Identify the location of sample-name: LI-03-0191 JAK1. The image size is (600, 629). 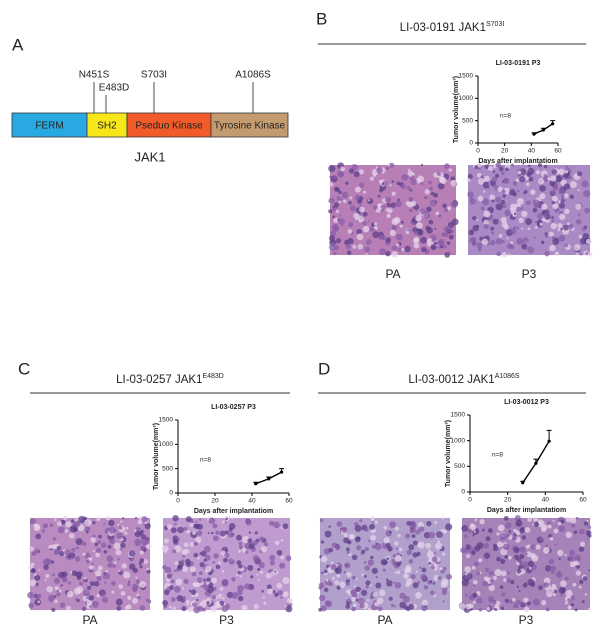
(443, 28).